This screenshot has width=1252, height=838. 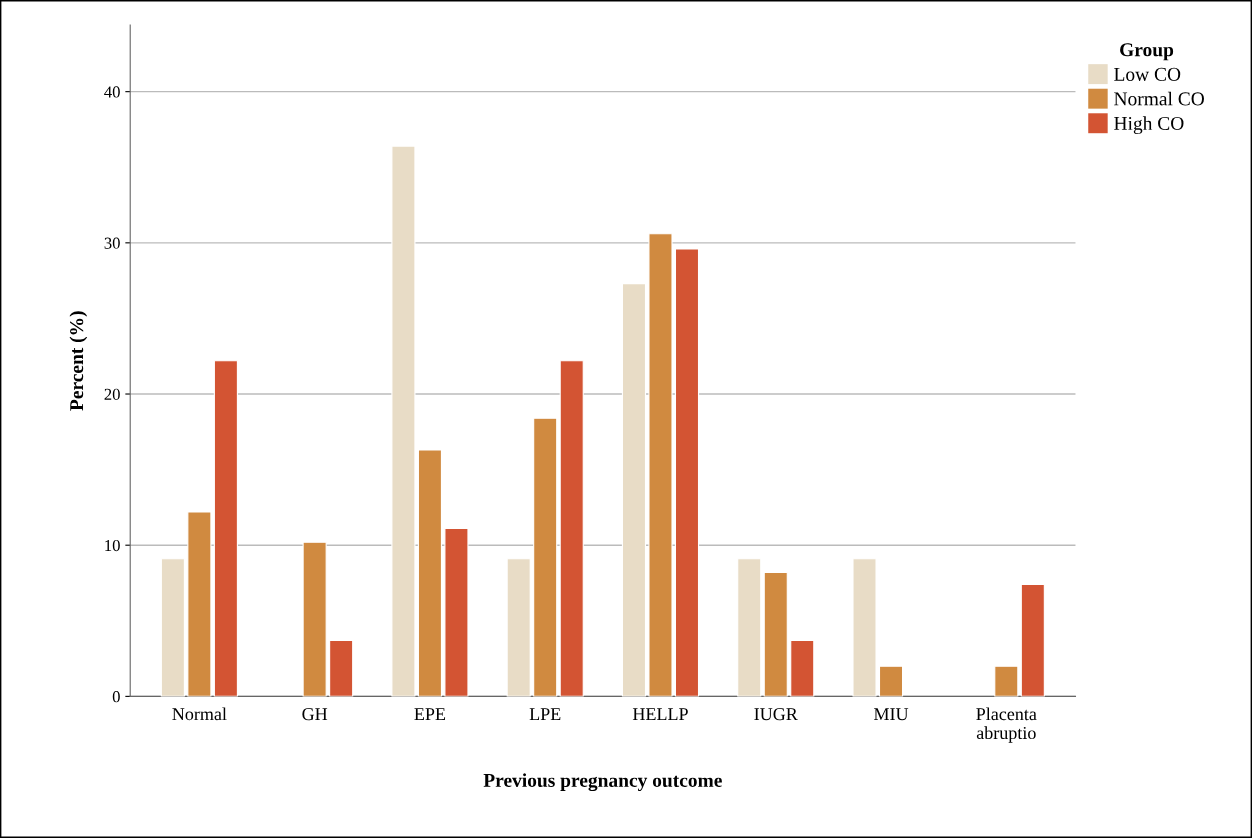 What do you see at coordinates (545, 714) in the screenshot?
I see `x-tick-label: LPE` at bounding box center [545, 714].